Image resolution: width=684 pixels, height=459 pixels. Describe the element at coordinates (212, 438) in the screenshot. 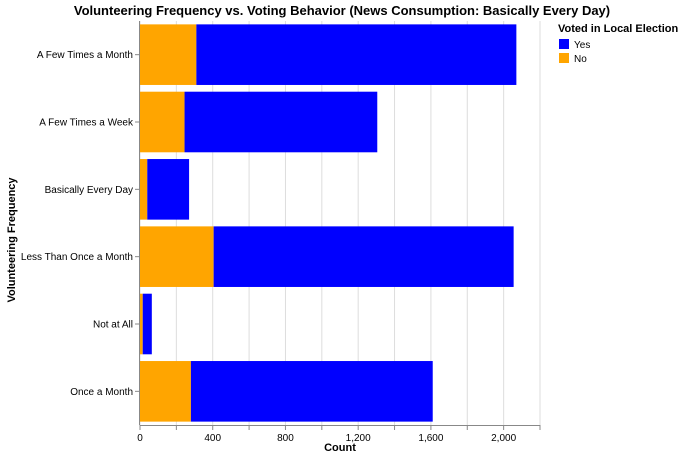

I see `x-tick-label: 400` at that location.